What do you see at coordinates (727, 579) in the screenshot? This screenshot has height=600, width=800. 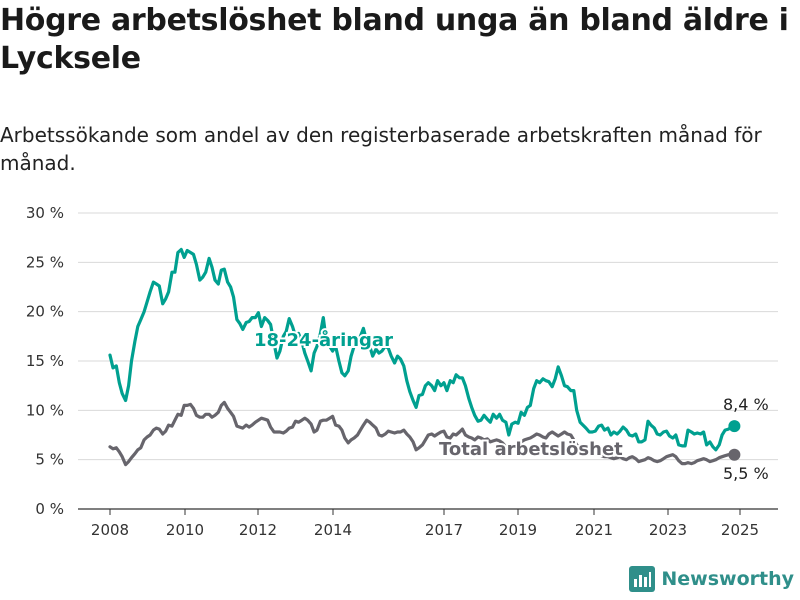 I see `brand-name: Newsworthy` at bounding box center [727, 579].